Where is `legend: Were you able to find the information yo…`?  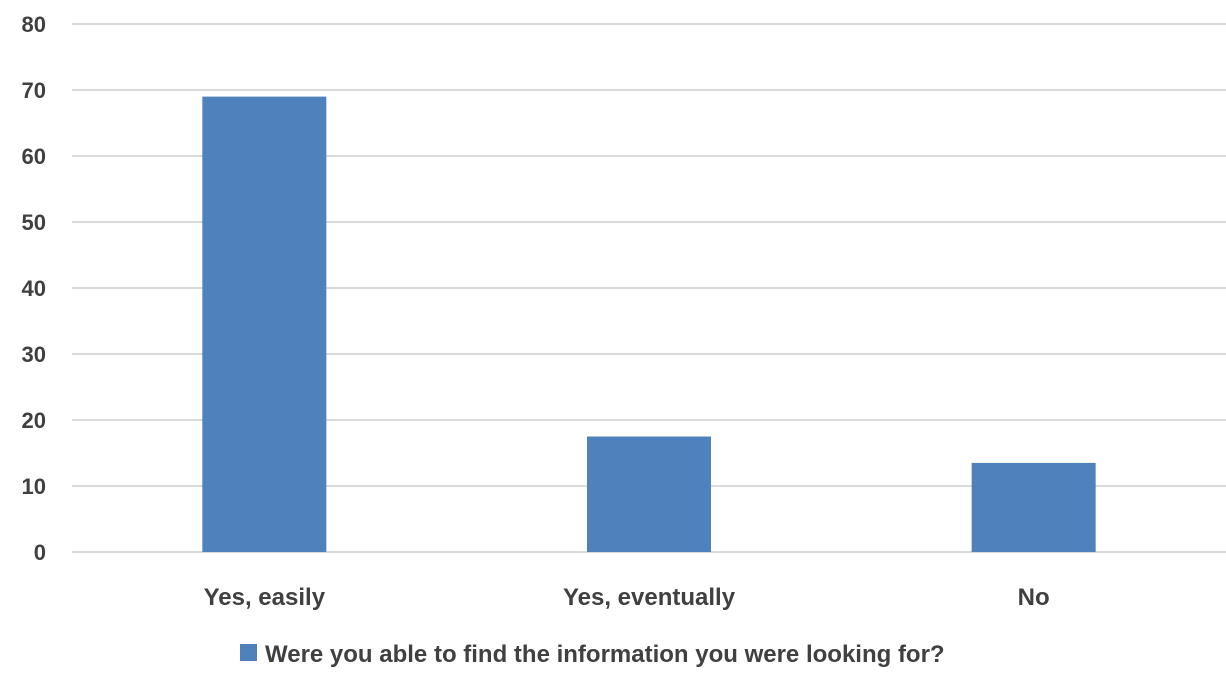 legend: Were you able to find the information yo… is located at coordinates (592, 654).